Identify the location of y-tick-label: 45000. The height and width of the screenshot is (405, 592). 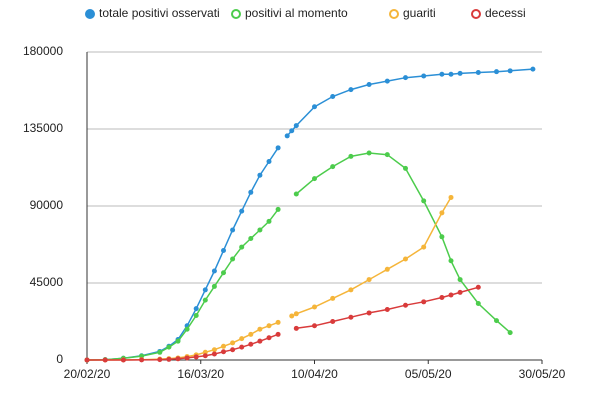
(47, 282).